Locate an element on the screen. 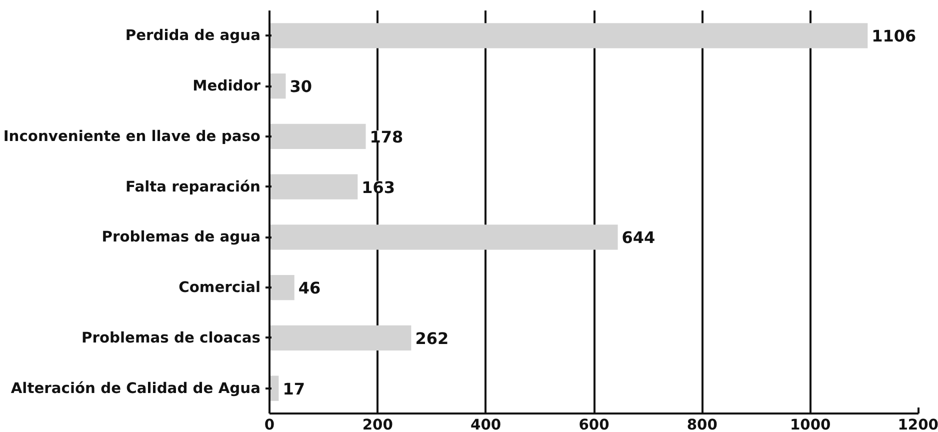 This screenshot has height=432, width=938. x-tick-label: 1000 is located at coordinates (810, 424).